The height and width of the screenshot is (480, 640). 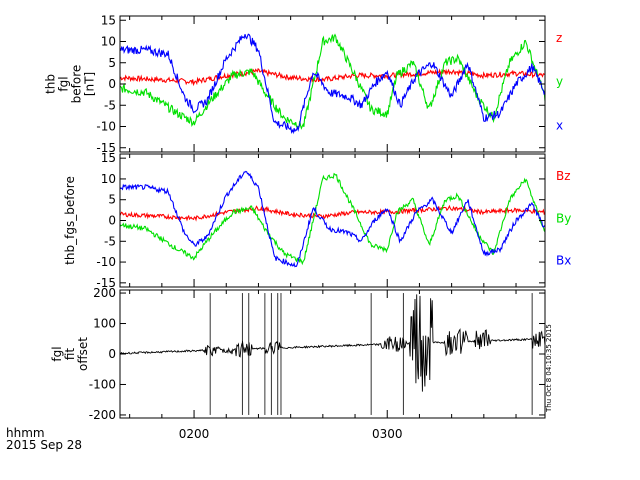 What do you see at coordinates (559, 38) in the screenshot?
I see `legend-label-z: z` at bounding box center [559, 38].